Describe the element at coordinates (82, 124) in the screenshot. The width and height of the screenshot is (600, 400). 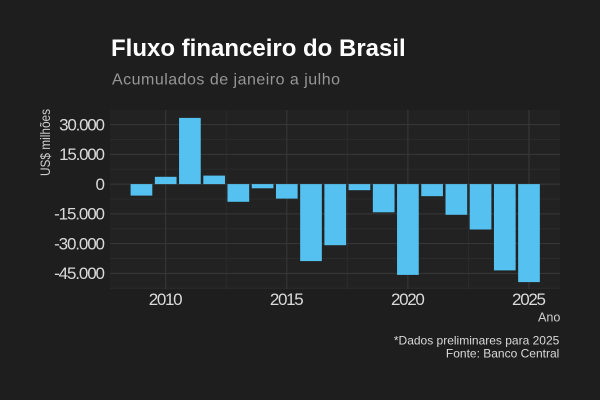
I see `svg-text: 30.000` at that location.